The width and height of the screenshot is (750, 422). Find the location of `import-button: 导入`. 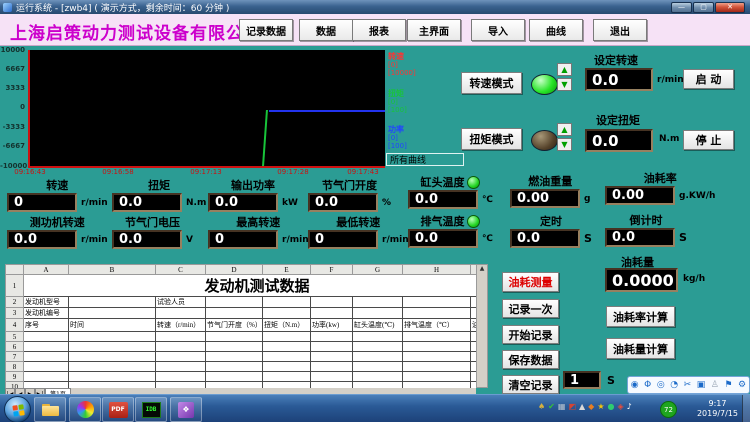

import-button: 导入 is located at coordinates (498, 30).